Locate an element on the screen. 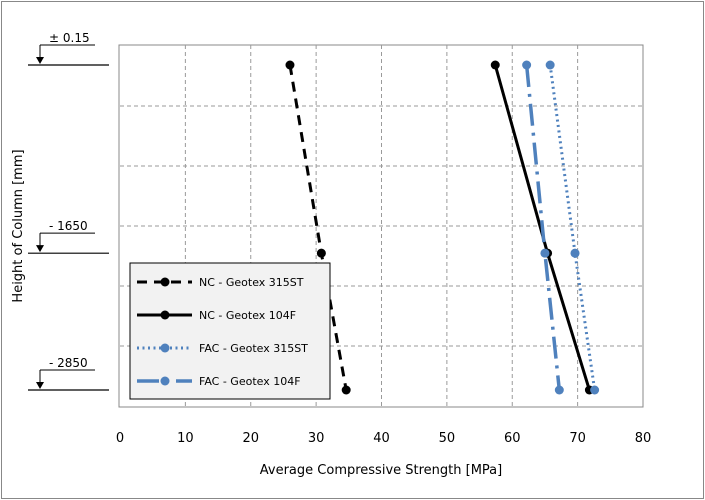  x-tick-label: 20 is located at coordinates (250, 438).